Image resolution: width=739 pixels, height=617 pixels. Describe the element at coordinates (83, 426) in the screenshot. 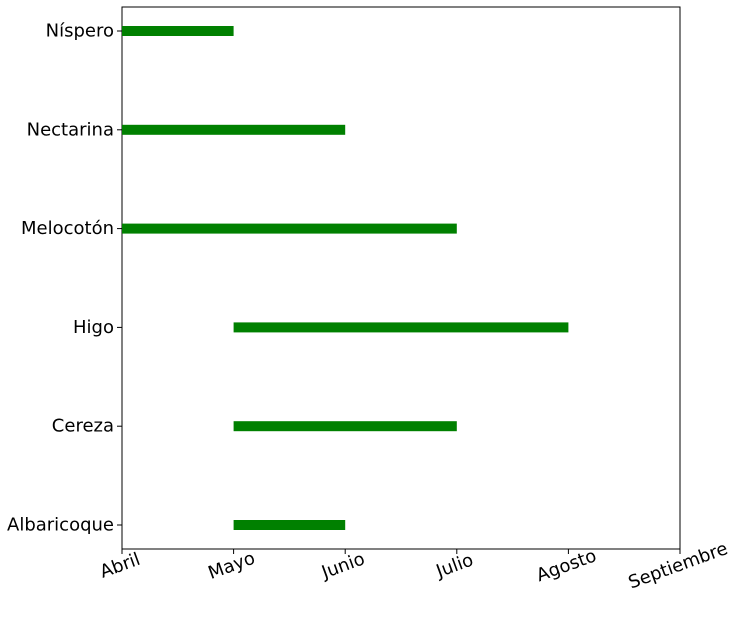

I see `y-tick-label: Cereza` at that location.